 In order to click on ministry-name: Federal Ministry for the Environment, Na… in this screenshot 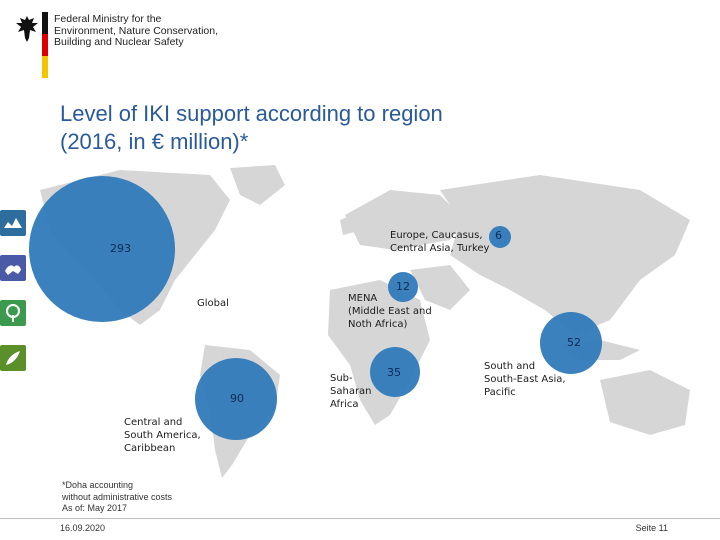, I will do `click(136, 31)`.